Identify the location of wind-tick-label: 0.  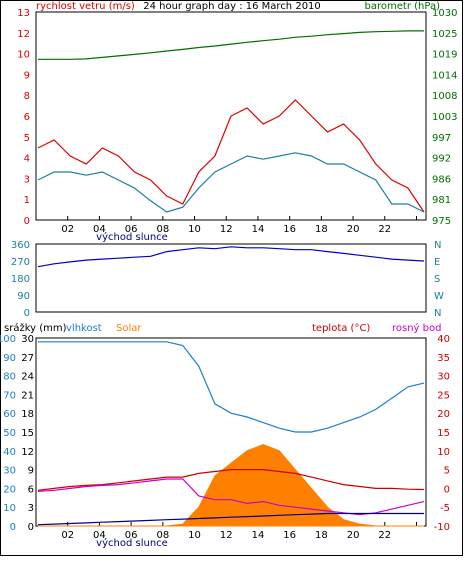
(27, 221).